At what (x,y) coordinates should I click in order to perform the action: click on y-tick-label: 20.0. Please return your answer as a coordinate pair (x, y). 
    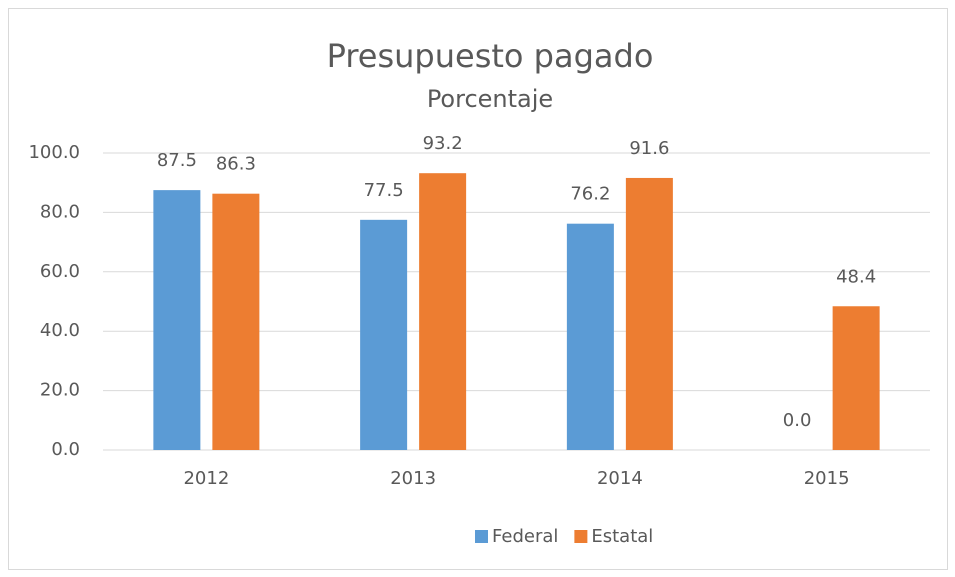
    Looking at the image, I should click on (60, 390).